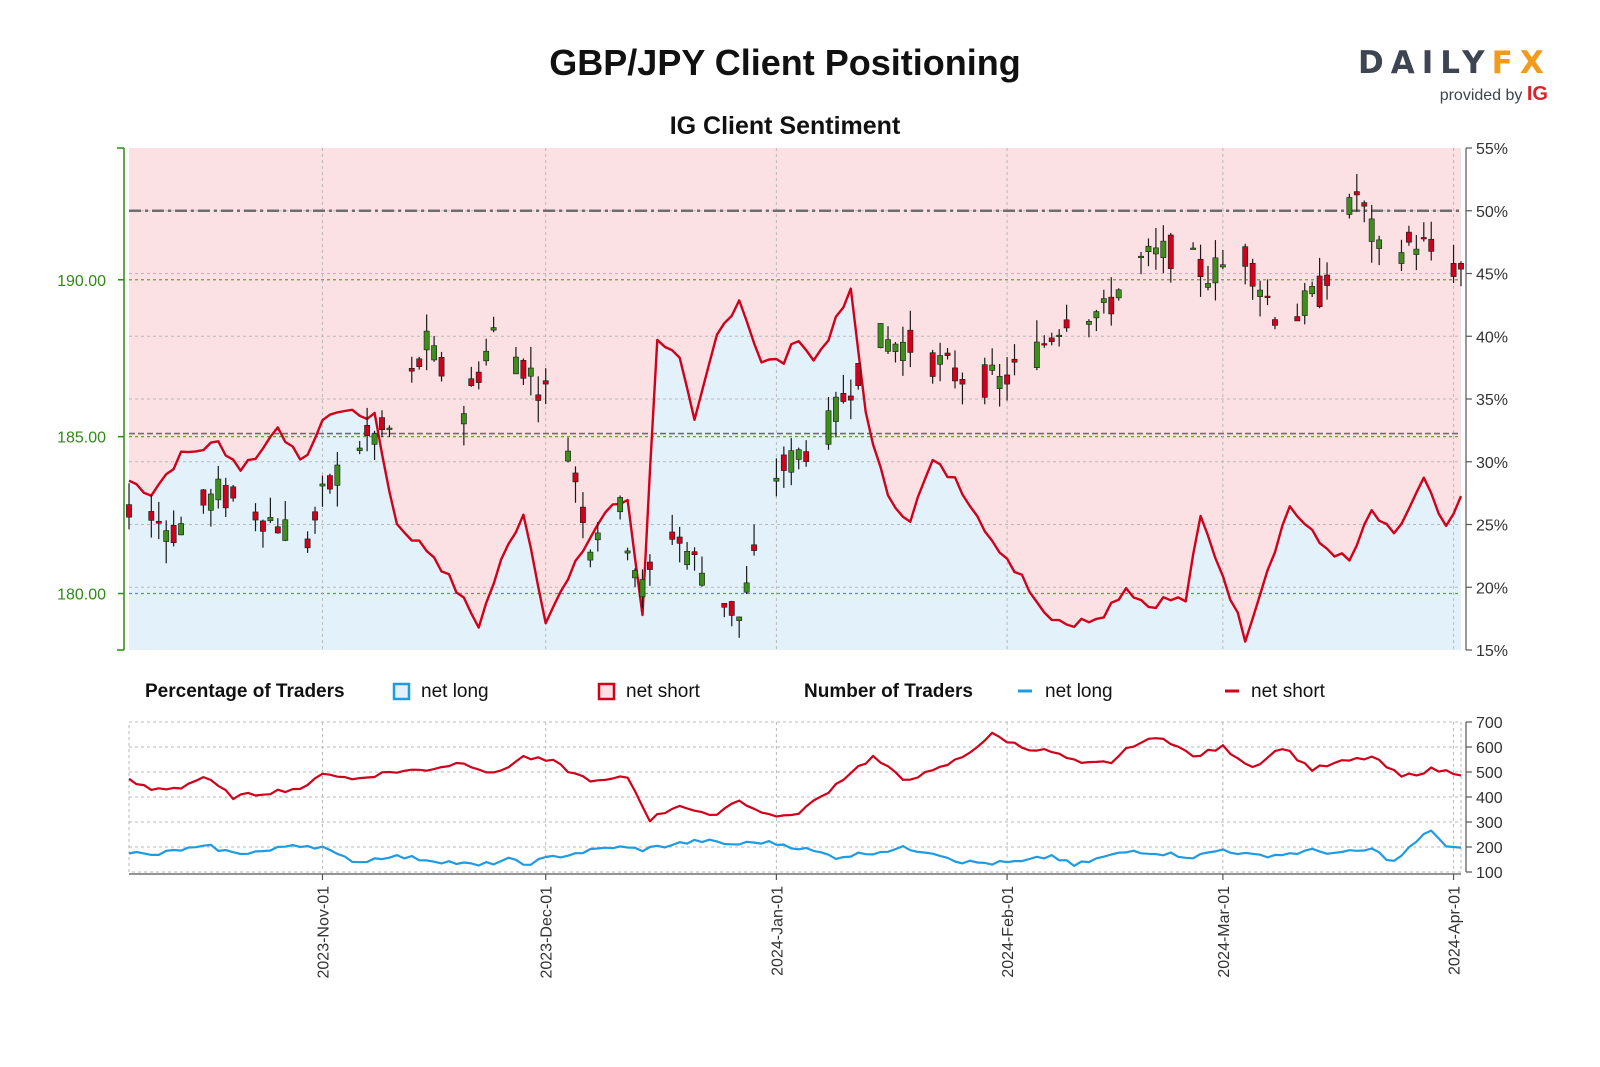  What do you see at coordinates (1492, 463) in the screenshot?
I see `pct-tick-label: 30%` at bounding box center [1492, 463].